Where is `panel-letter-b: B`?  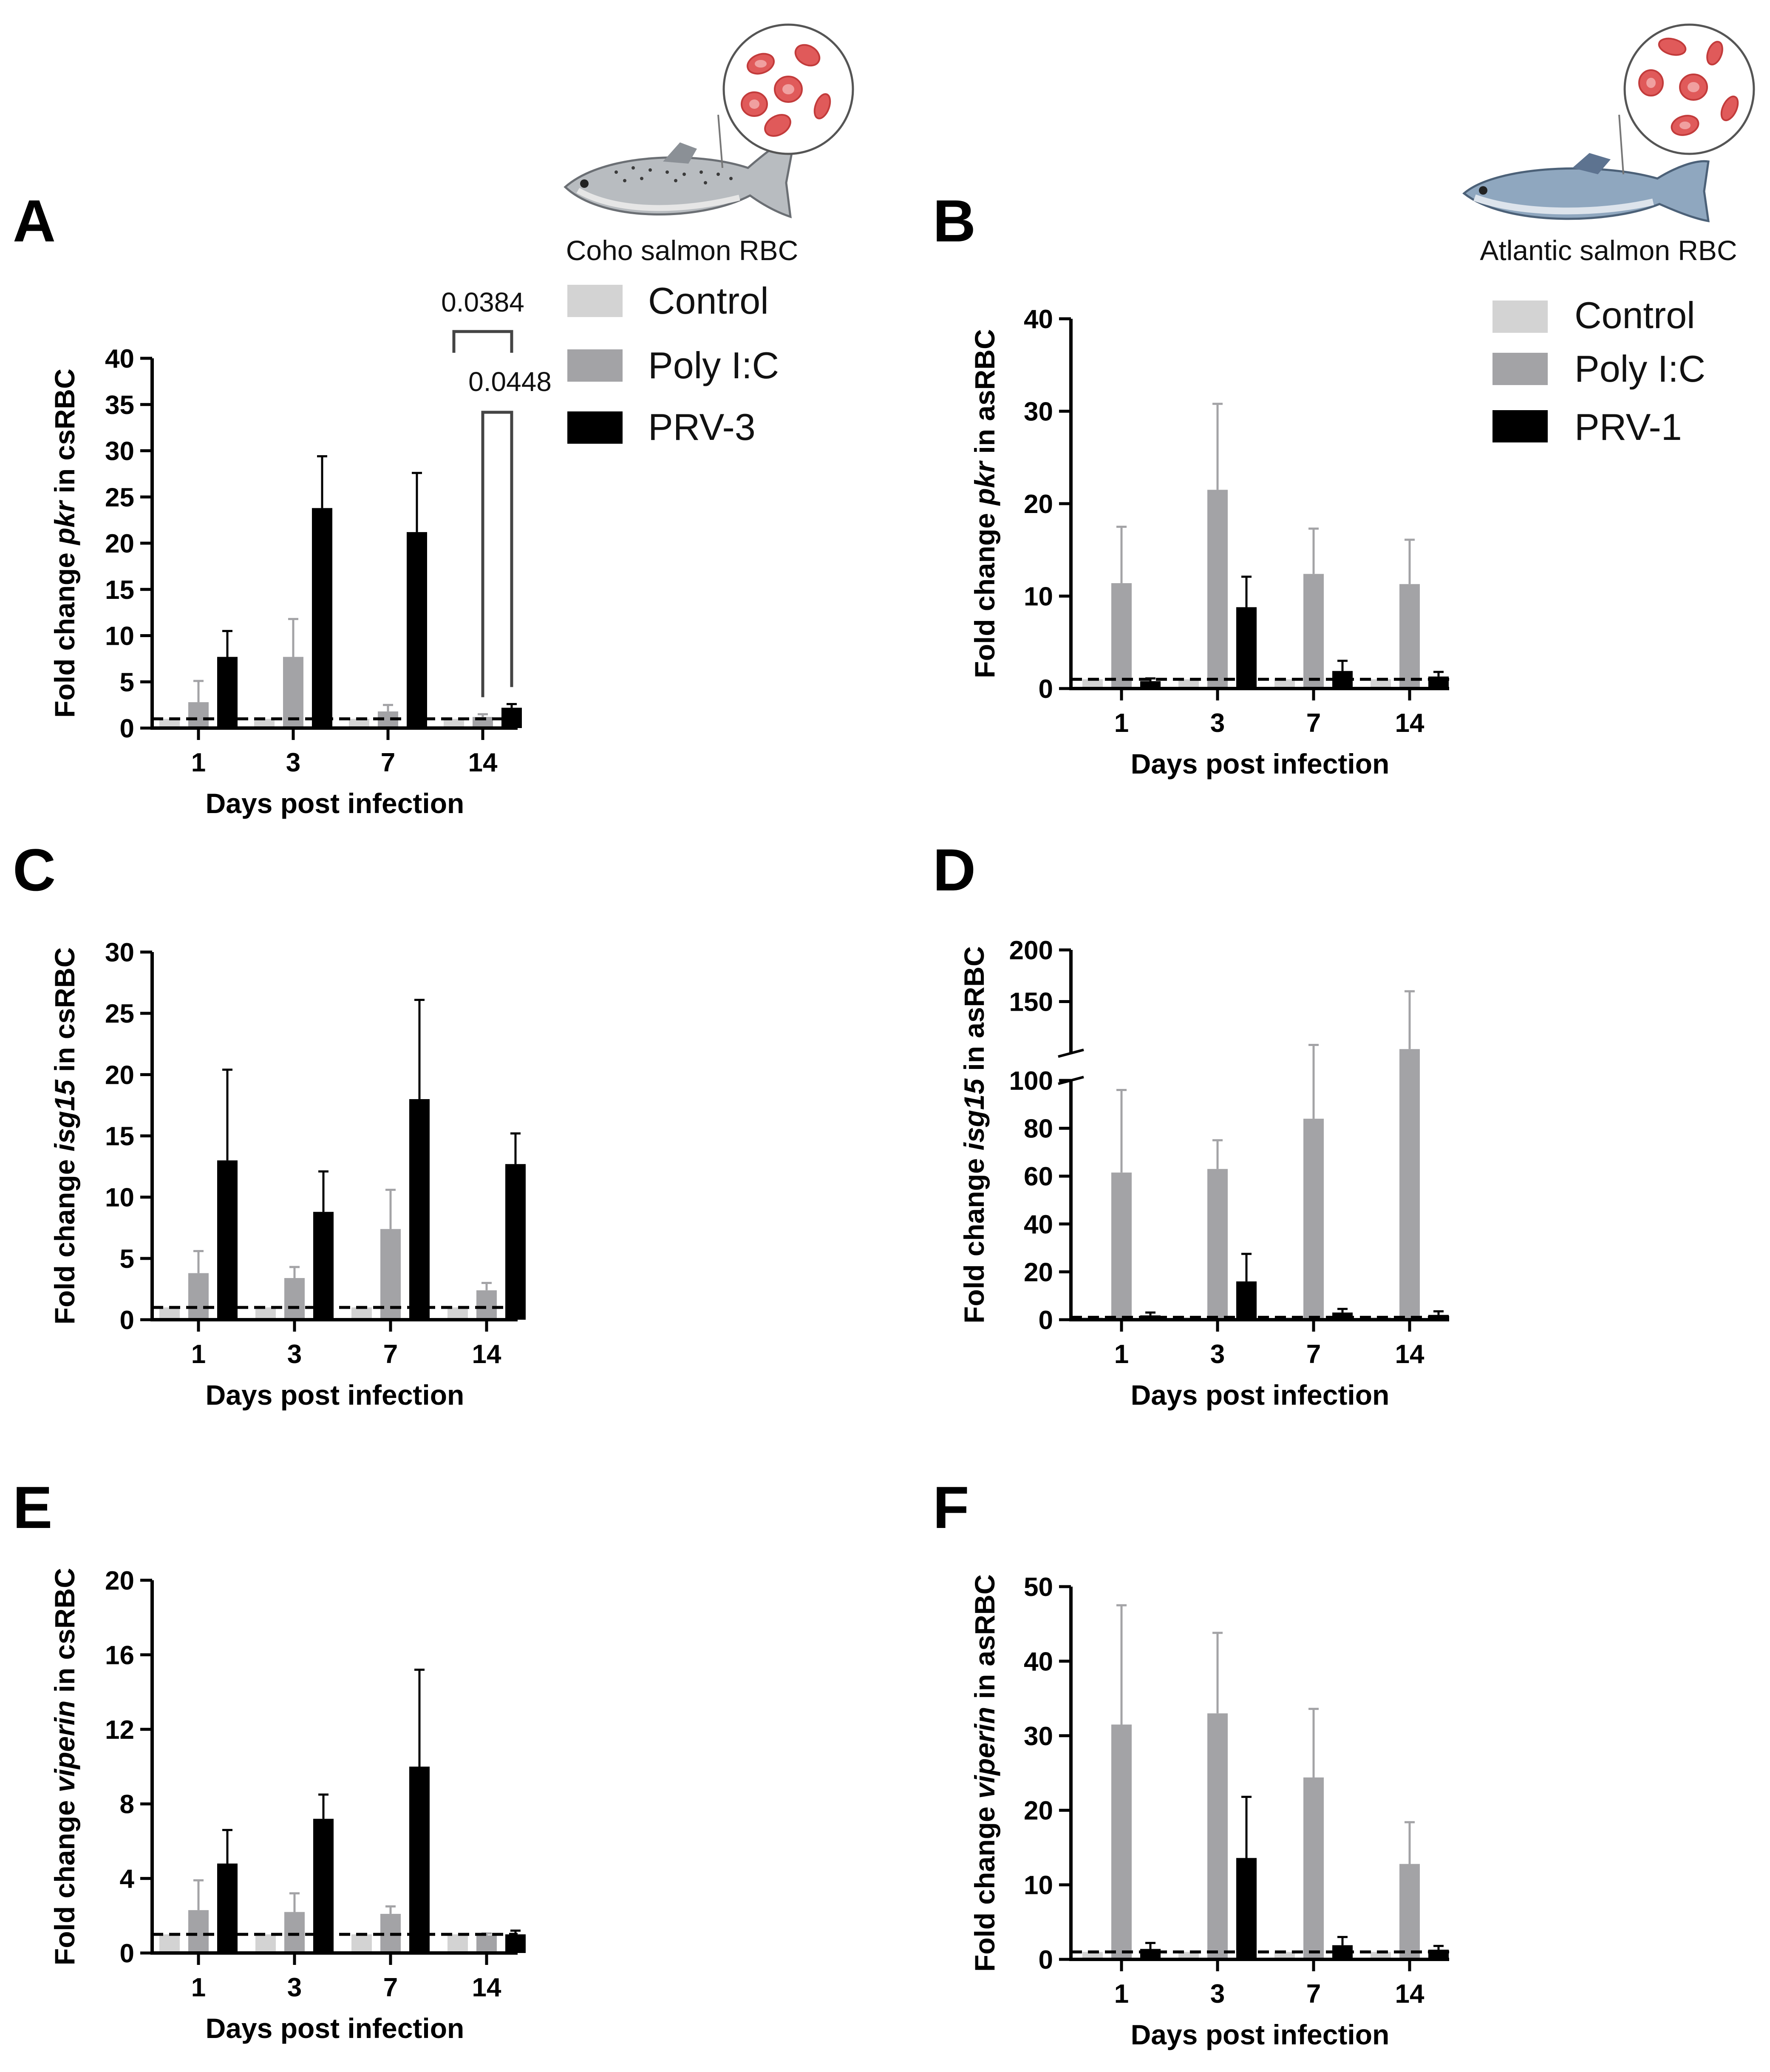 panel-letter-b: B is located at coordinates (954, 221).